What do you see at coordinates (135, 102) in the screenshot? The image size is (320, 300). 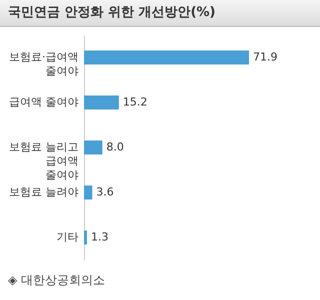 I see `data-label: 15.2` at bounding box center [135, 102].